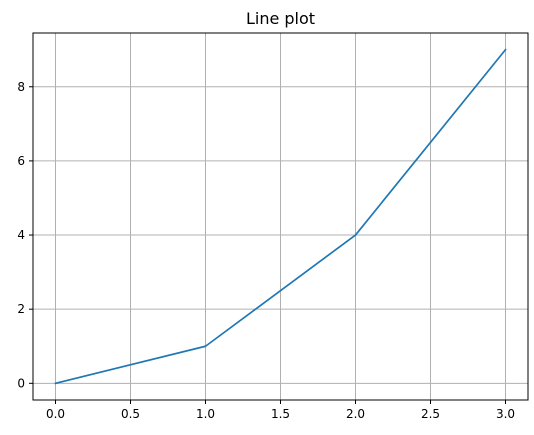 The width and height of the screenshot is (534, 435). What do you see at coordinates (21, 383) in the screenshot?
I see `y-tick-label: 0` at bounding box center [21, 383].